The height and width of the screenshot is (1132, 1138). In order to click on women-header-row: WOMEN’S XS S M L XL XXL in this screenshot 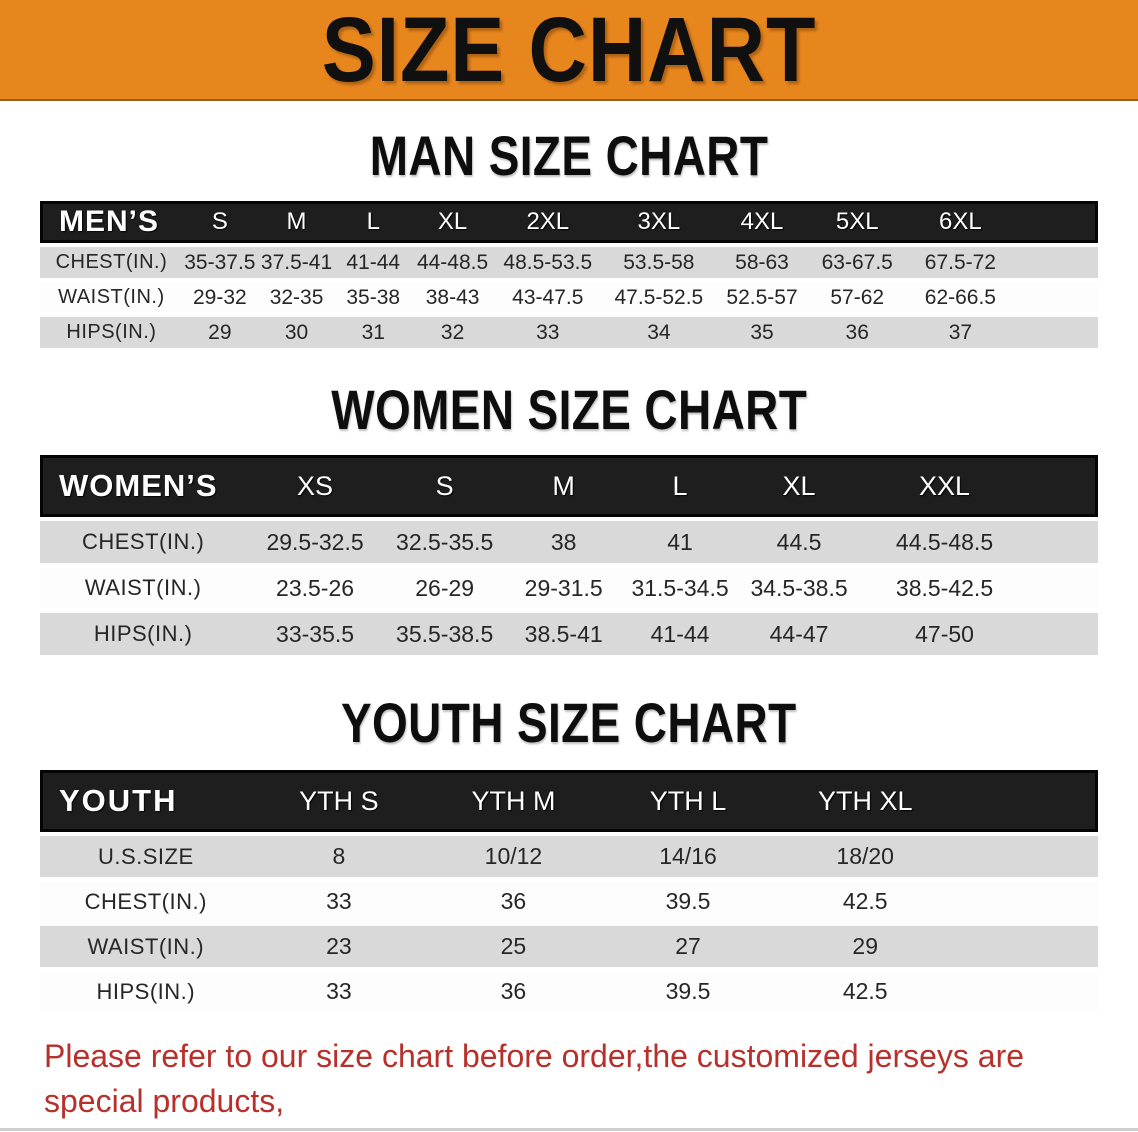, I will do `click(569, 486)`.